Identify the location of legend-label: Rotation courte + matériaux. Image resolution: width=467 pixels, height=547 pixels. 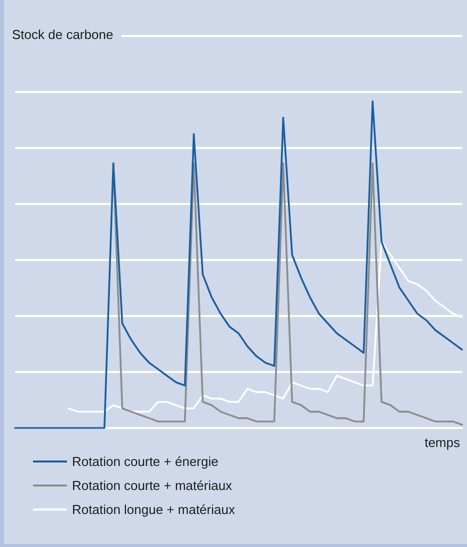
(152, 485).